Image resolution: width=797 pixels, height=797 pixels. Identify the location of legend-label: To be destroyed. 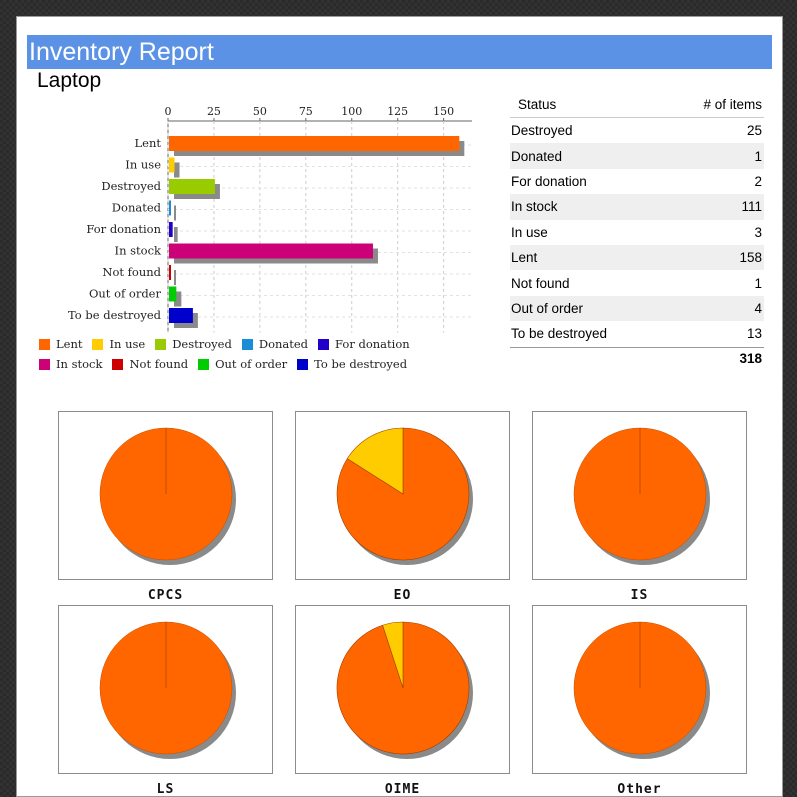
(361, 364).